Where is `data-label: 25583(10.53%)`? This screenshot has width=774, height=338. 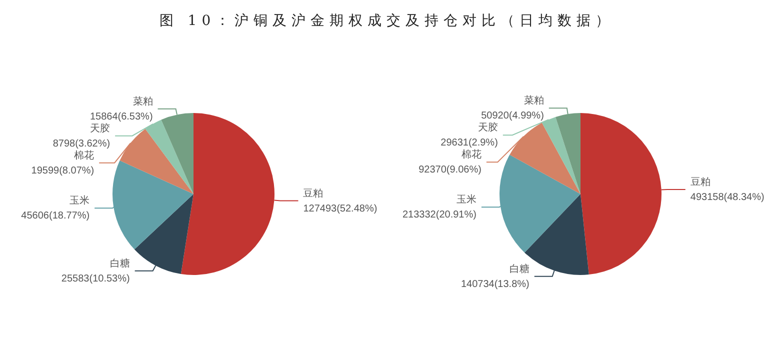 data-label: 25583(10.53%) is located at coordinates (95, 278).